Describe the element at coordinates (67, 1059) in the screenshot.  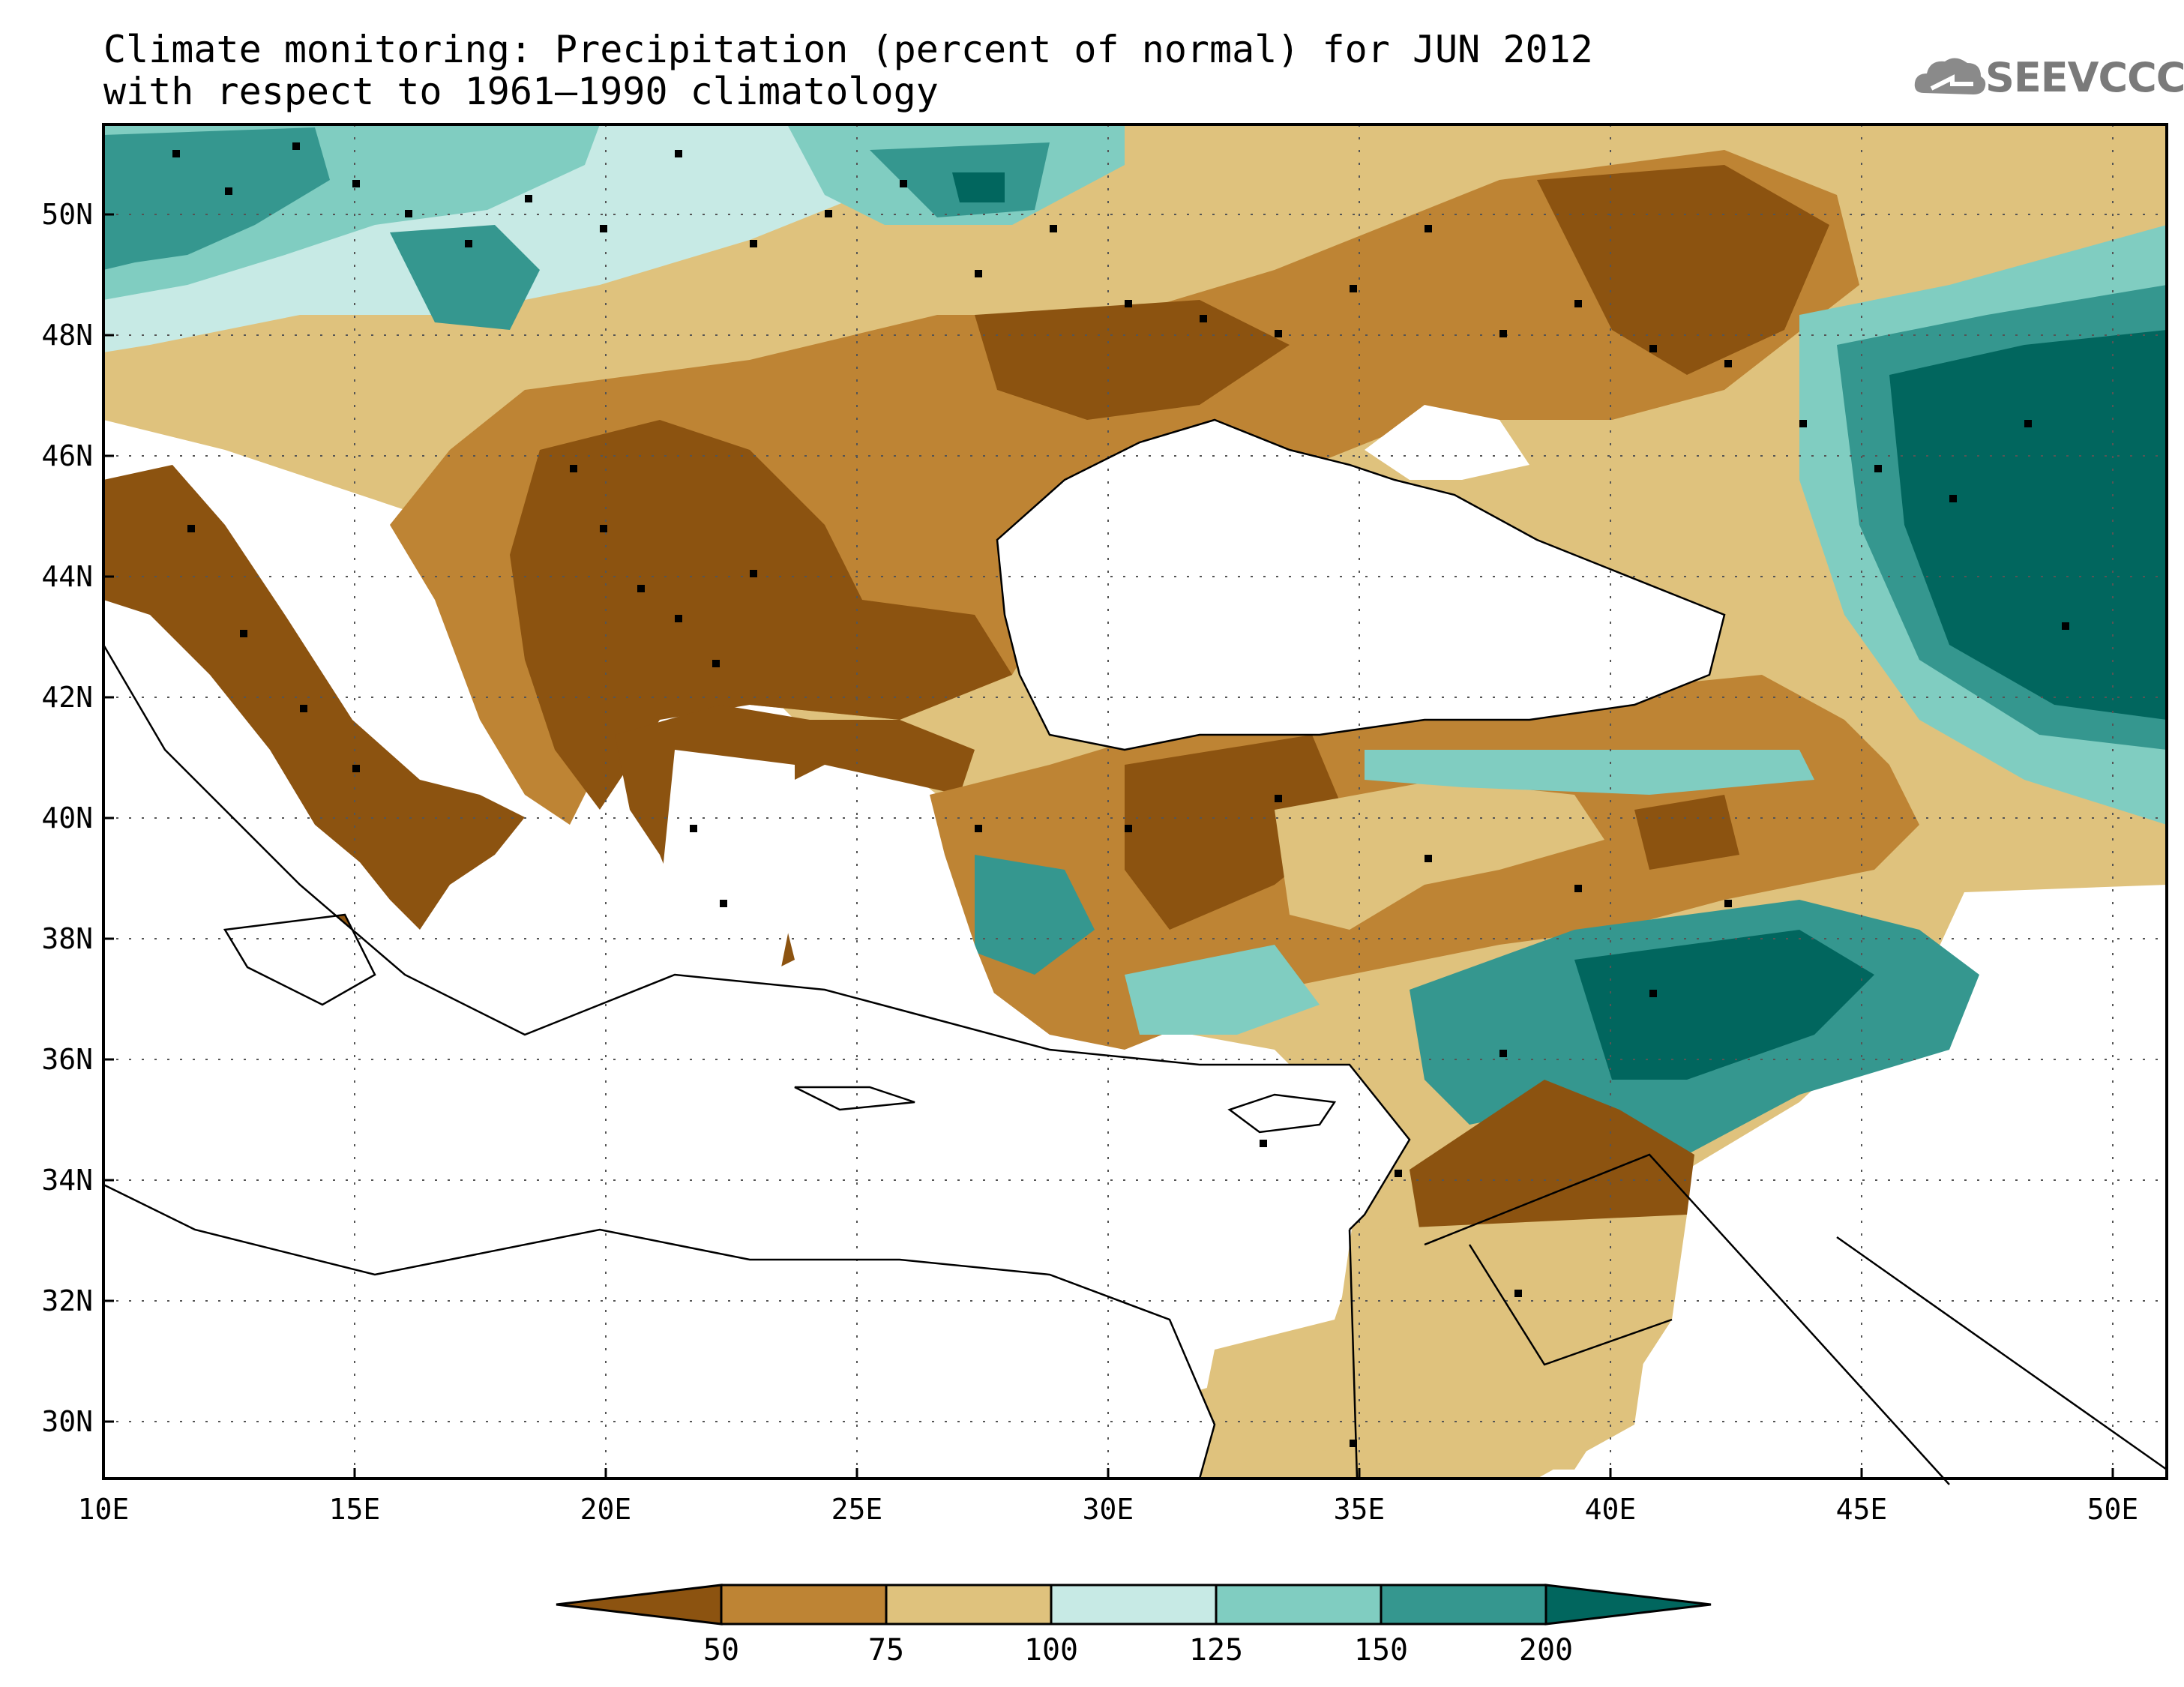
I see `lat-label-36n: 36N` at that location.